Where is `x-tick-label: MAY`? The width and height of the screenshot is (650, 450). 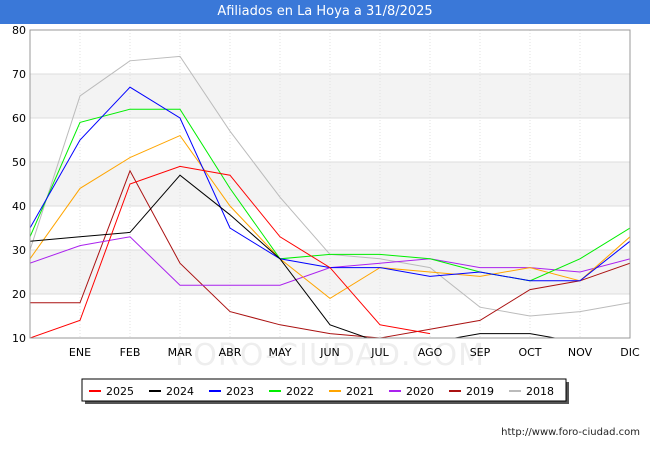 x-tick-label: MAY is located at coordinates (280, 352).